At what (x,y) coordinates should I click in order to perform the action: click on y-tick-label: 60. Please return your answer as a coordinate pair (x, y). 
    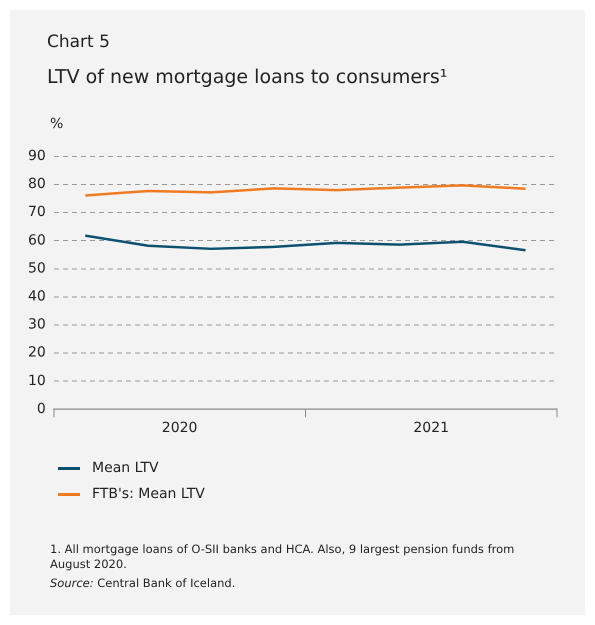
    Looking at the image, I should click on (37, 240).